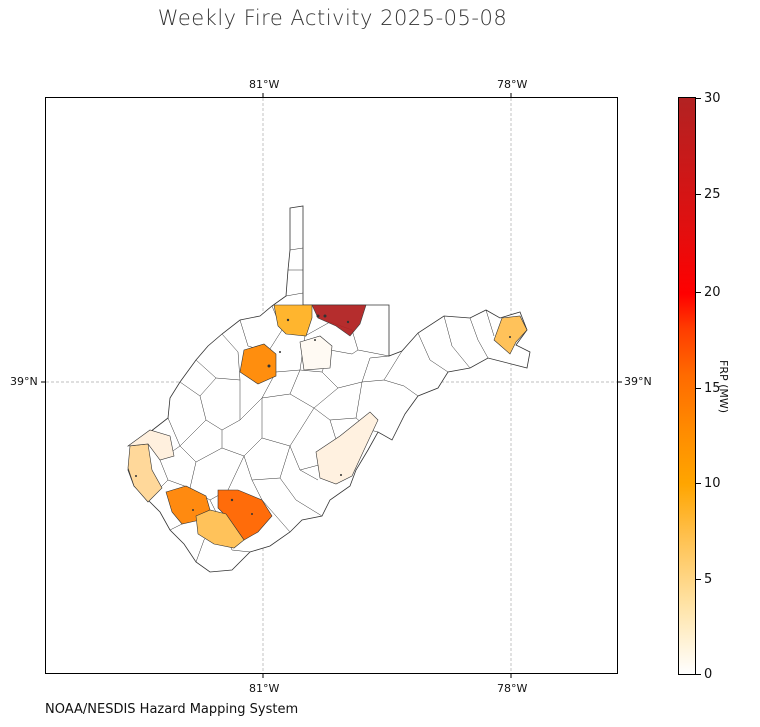 Image resolution: width=760 pixels, height=727 pixels. I want to click on colorbar-label-15: 15, so click(712, 388).